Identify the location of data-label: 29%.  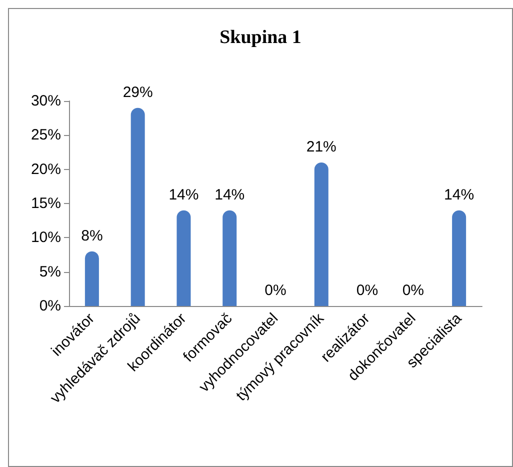
(137, 92).